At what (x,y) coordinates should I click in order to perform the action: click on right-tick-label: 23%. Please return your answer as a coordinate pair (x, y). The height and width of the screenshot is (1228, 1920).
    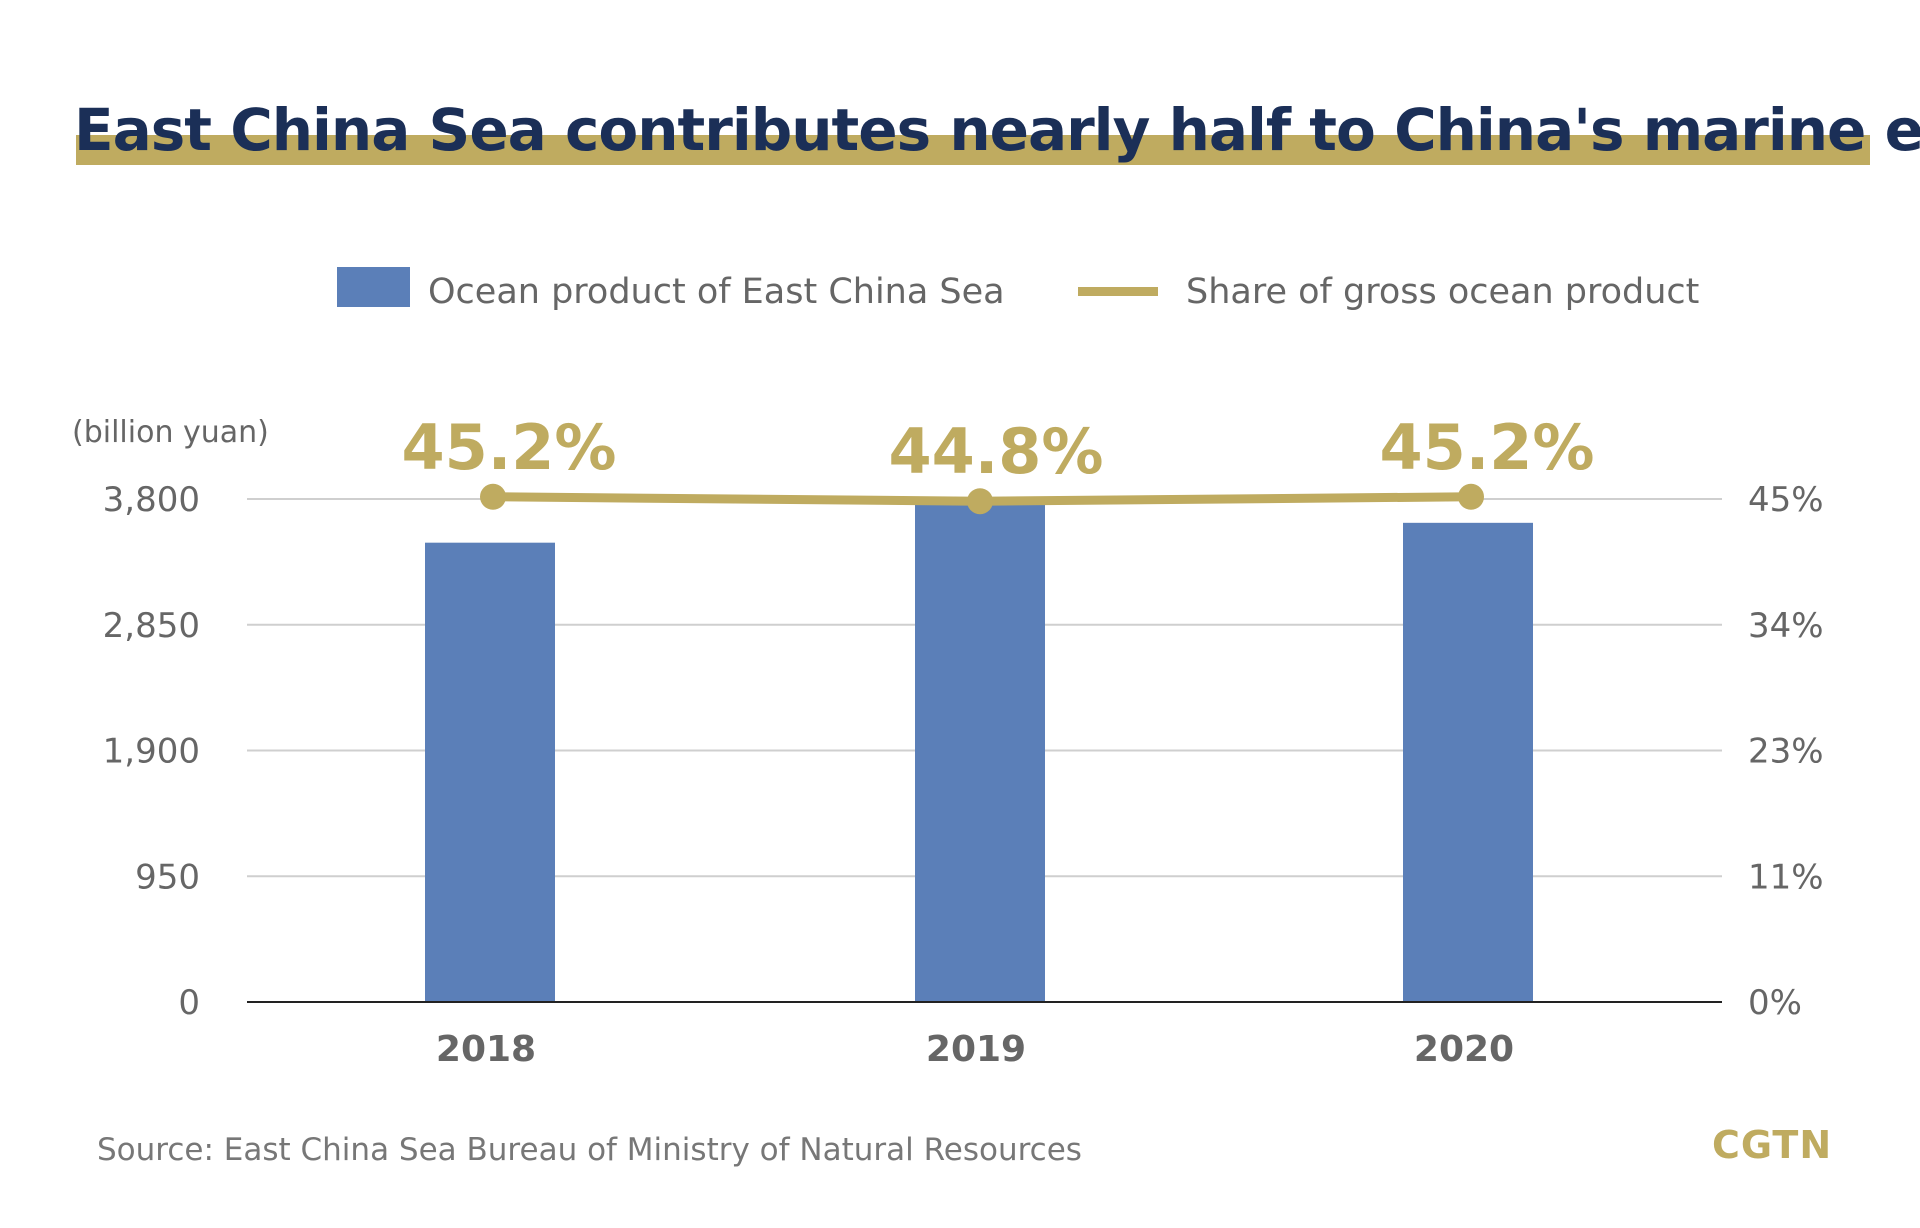
    Looking at the image, I should click on (1786, 752).